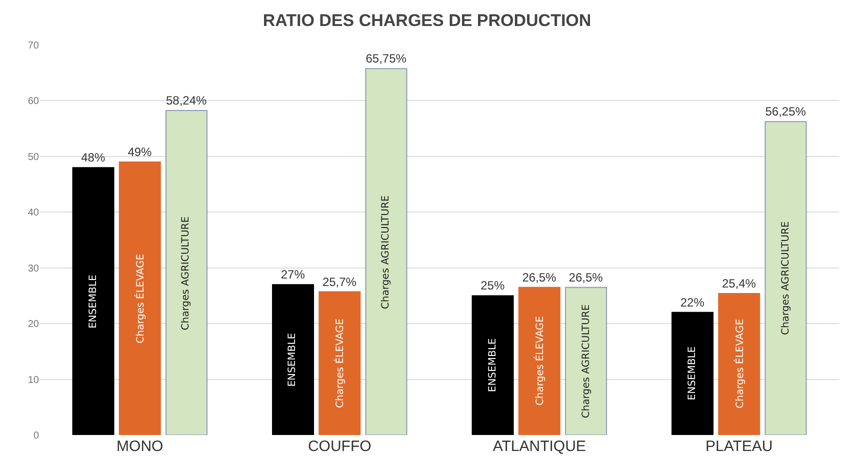  I want to click on x-tick-label: ATLANTIQUE, so click(539, 446).